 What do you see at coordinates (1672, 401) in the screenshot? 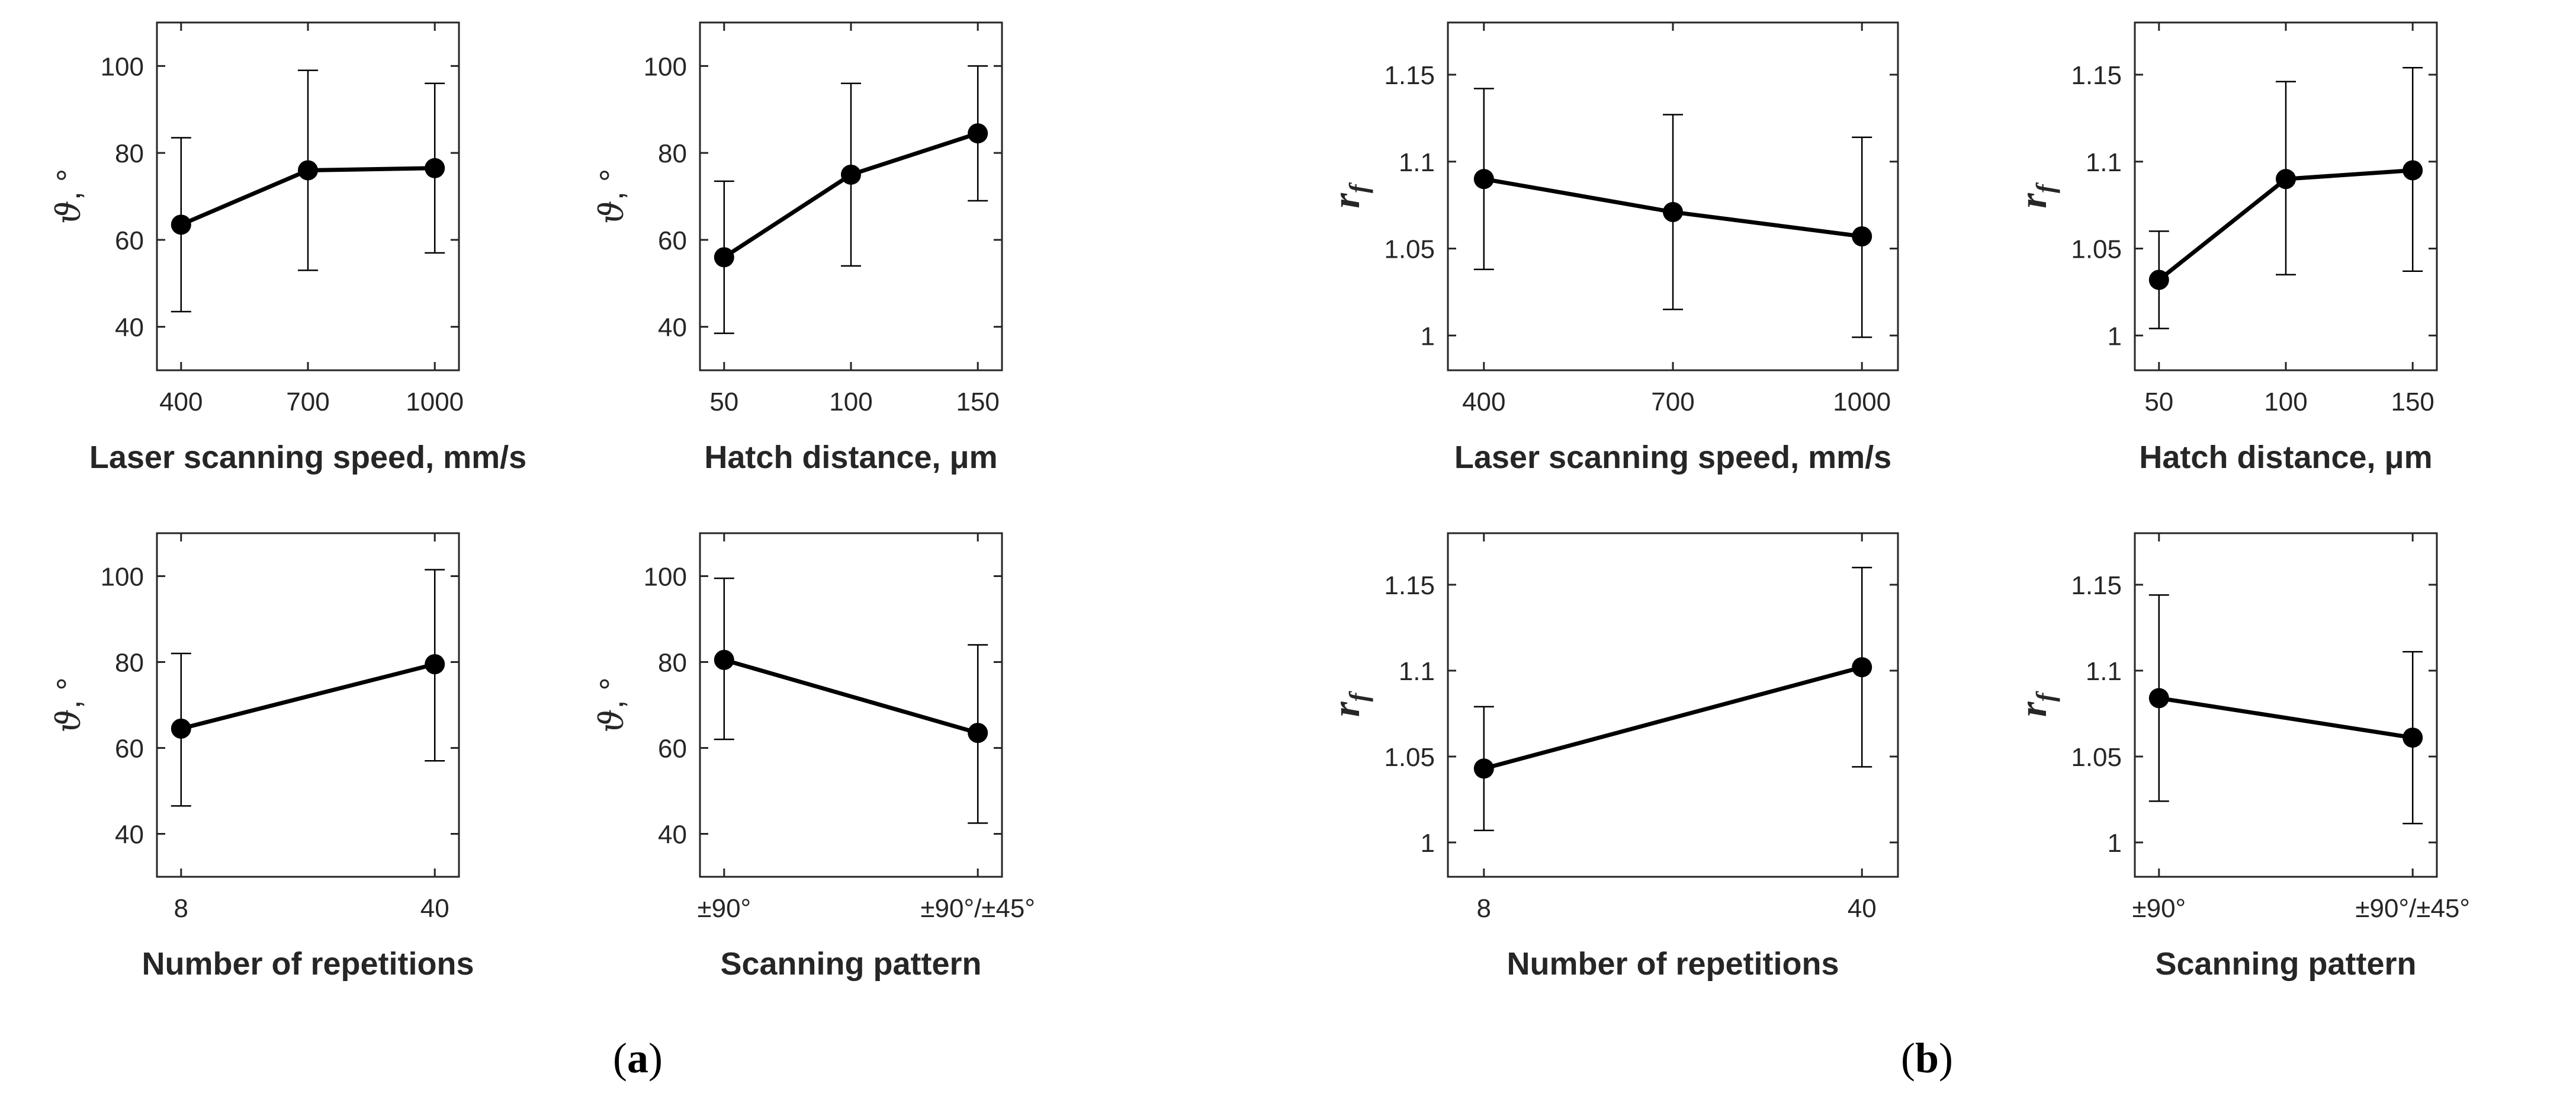
I see `x-tick-label: 700` at bounding box center [1672, 401].